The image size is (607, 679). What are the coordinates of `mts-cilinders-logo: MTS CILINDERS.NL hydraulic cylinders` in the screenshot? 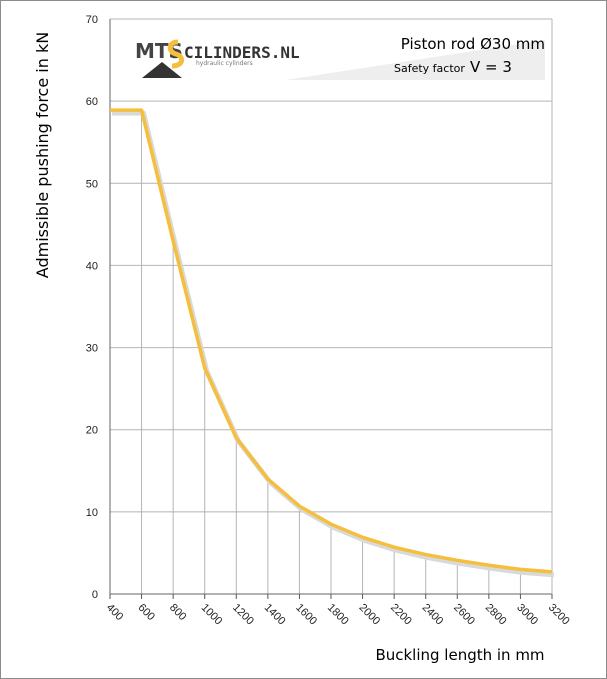 It's located at (340, 59).